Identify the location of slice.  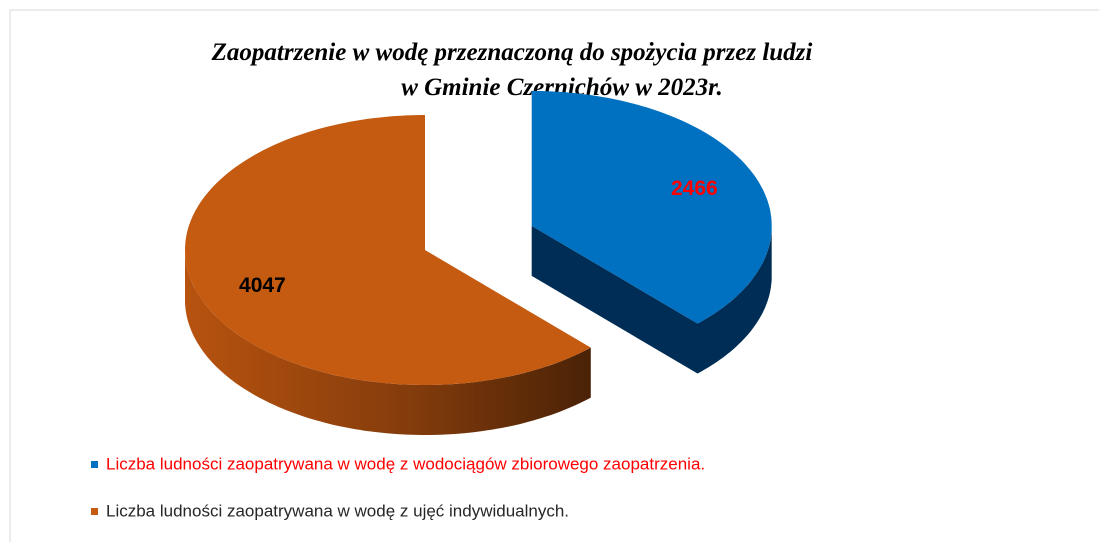
(651, 207).